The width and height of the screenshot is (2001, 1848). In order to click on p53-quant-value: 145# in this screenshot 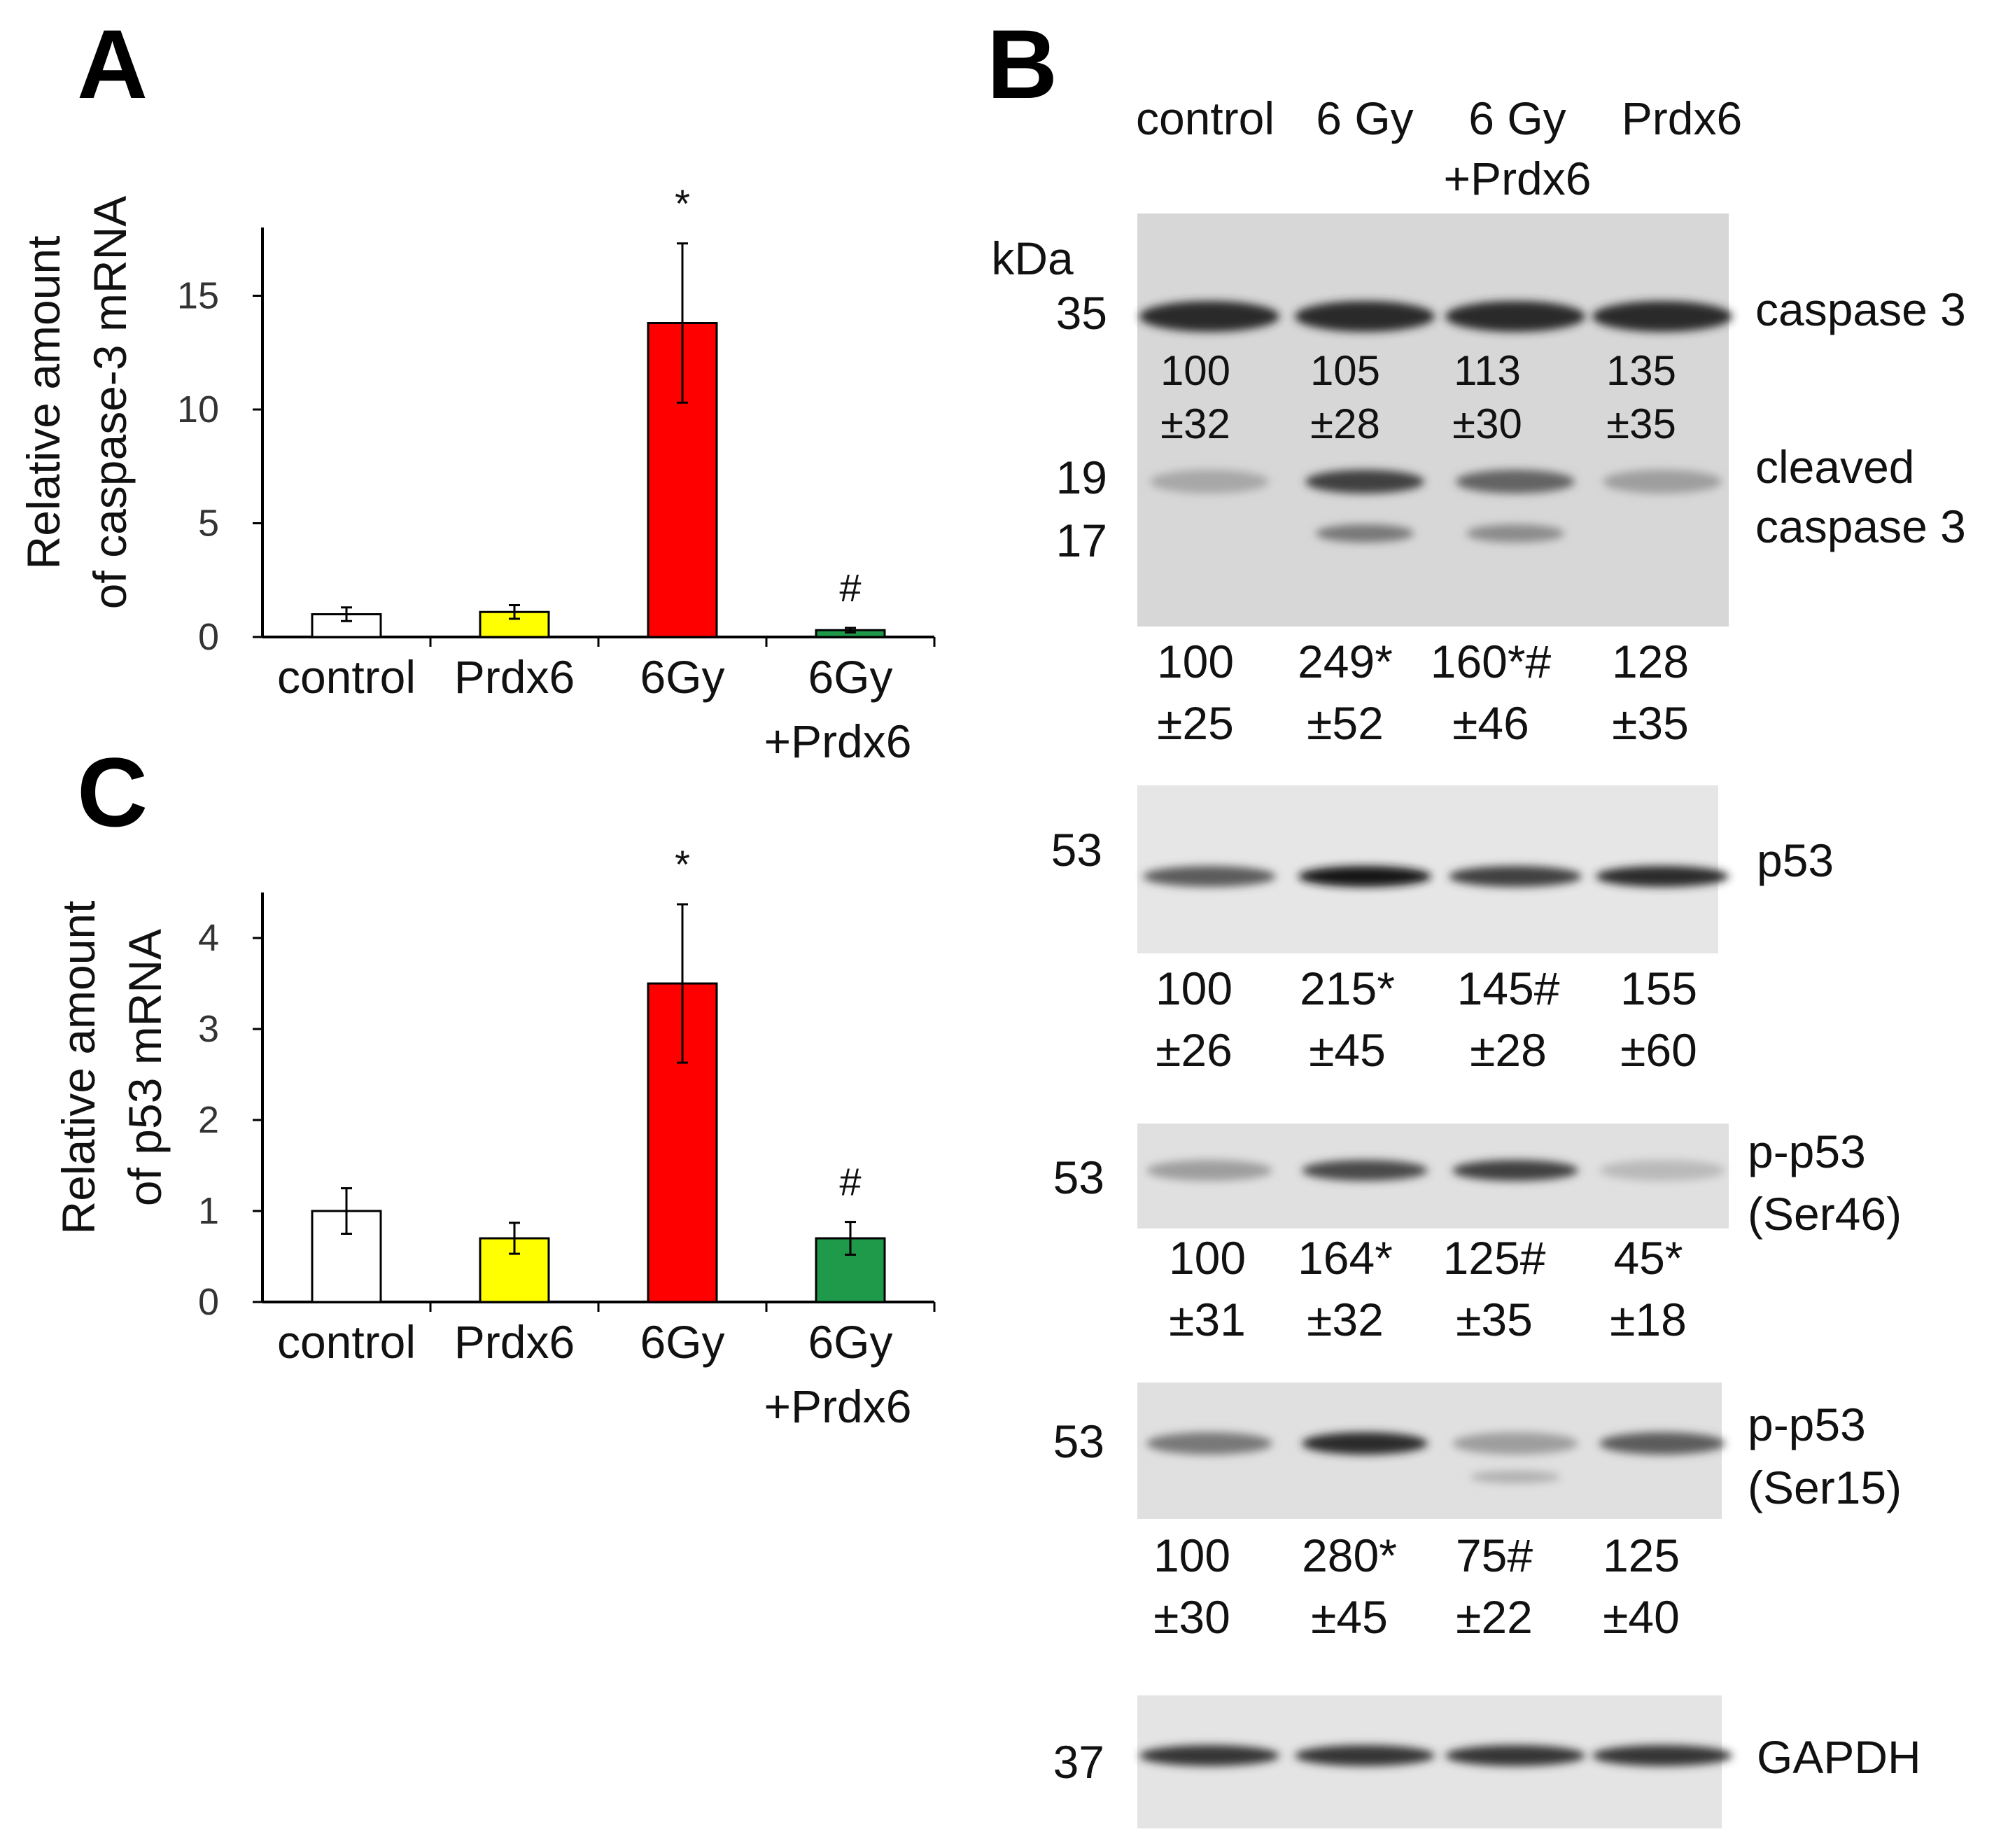, I will do `click(1508, 988)`.